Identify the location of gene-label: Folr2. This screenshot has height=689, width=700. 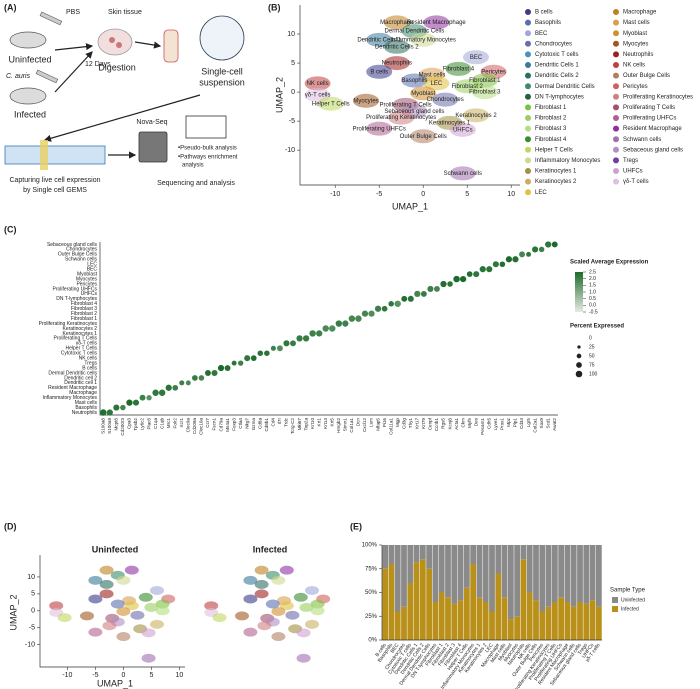
(174, 423).